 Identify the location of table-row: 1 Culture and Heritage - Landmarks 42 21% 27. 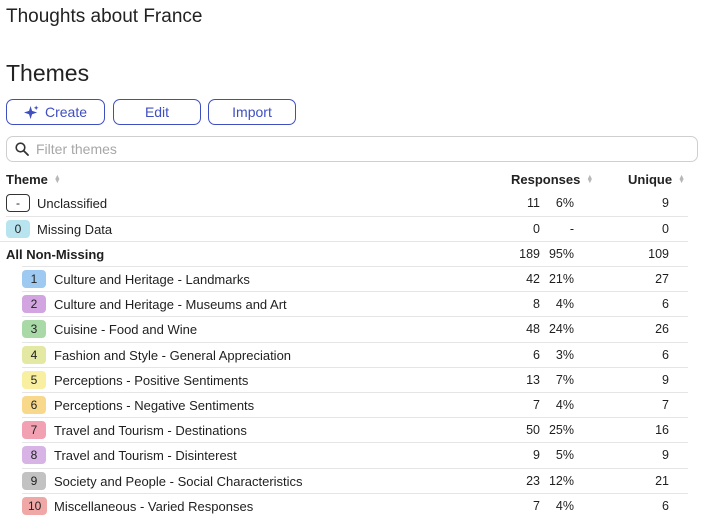
(355, 278).